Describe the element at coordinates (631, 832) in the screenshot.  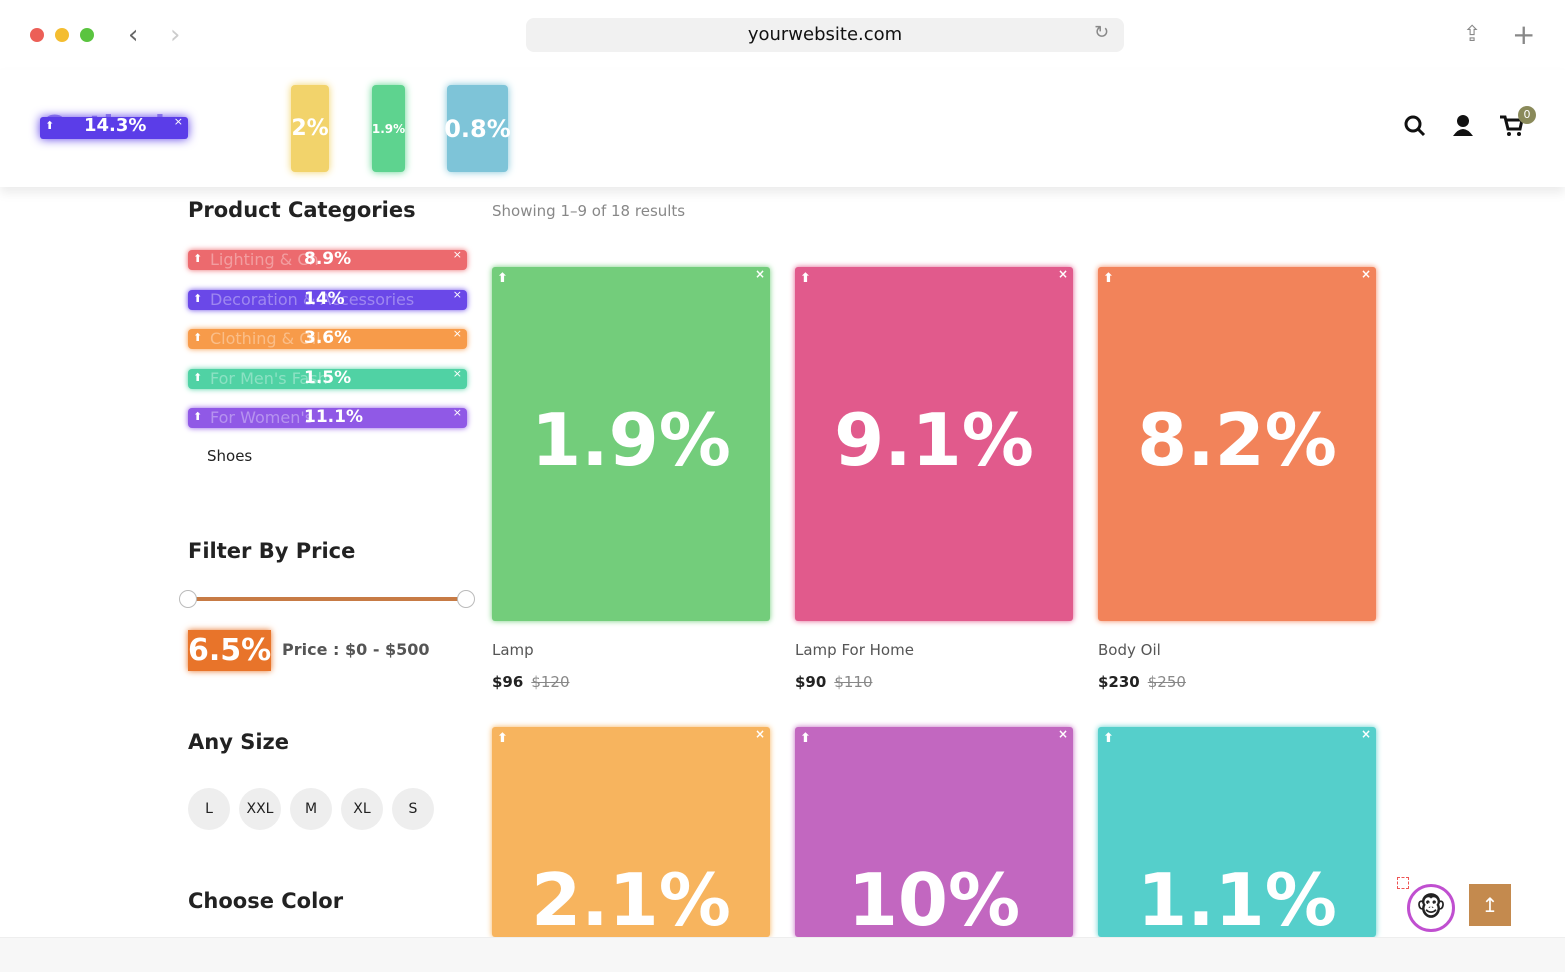
I see `product-card: 2.1% ⬆ ×` at that location.